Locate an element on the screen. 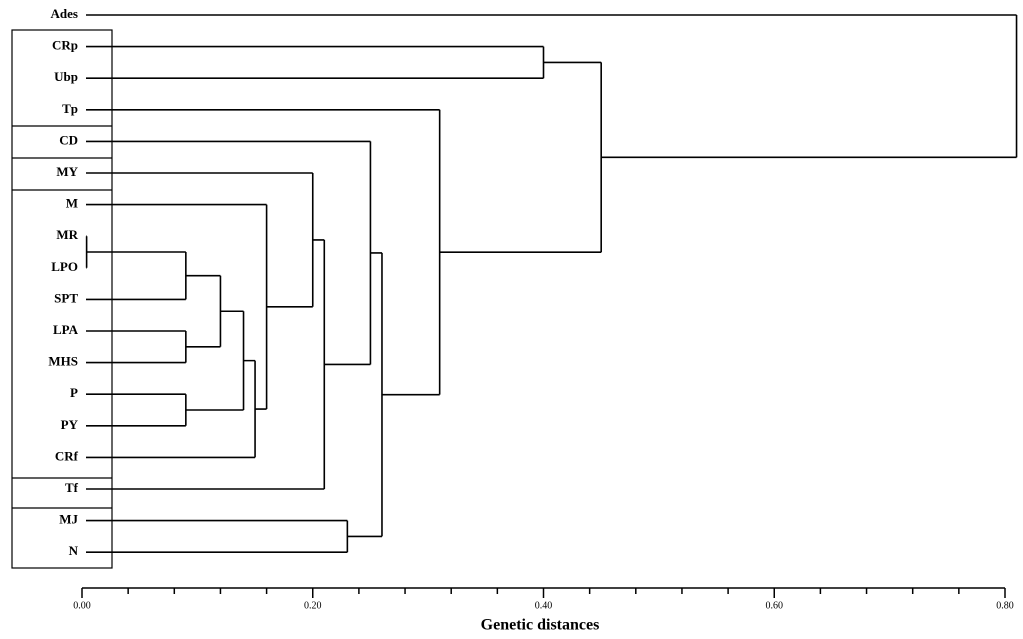 The width and height of the screenshot is (1023, 639). leaf-label: MJ is located at coordinates (68, 519).